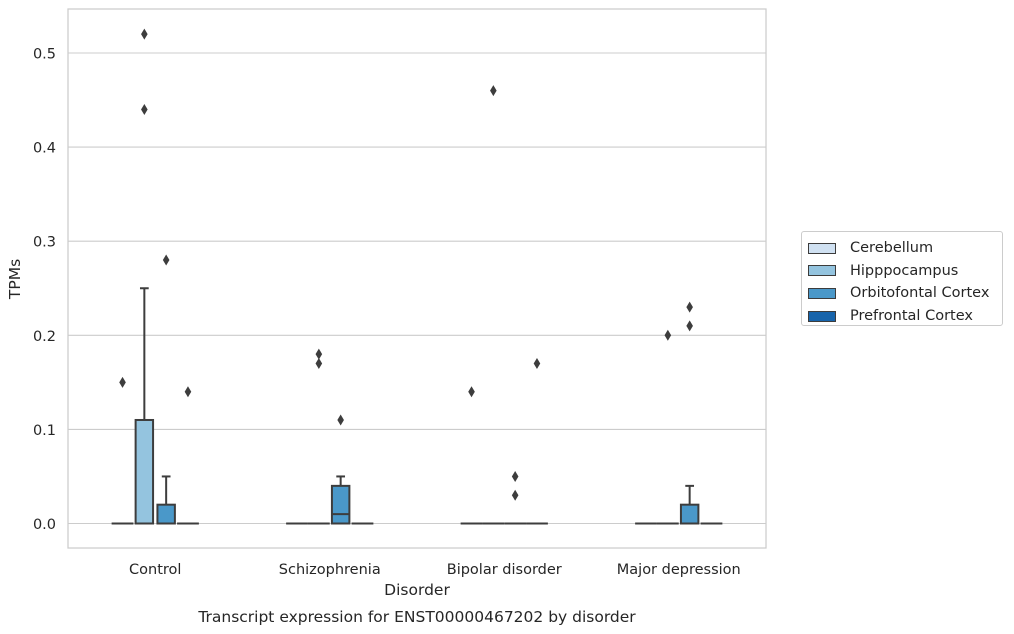 The image size is (1014, 634). I want to click on legend-label: Cerebellum, so click(892, 248).